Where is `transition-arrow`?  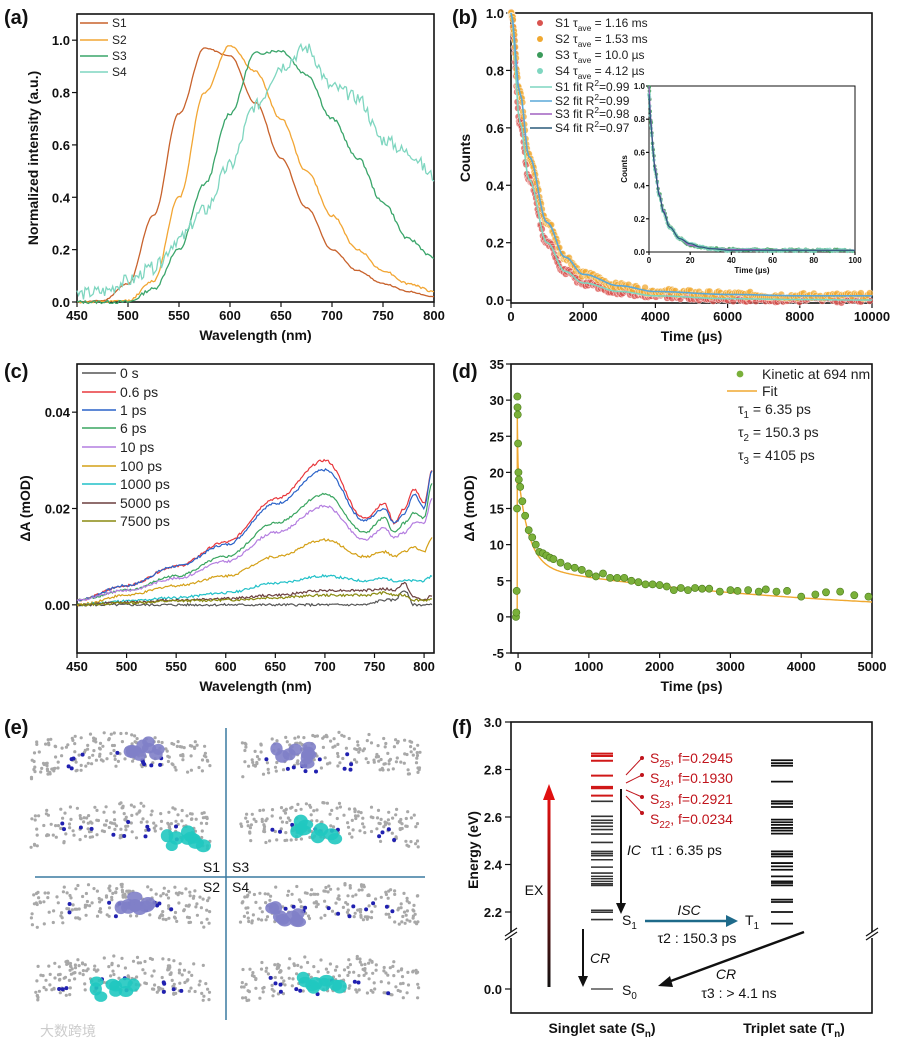
transition-arrow is located at coordinates (634, 779).